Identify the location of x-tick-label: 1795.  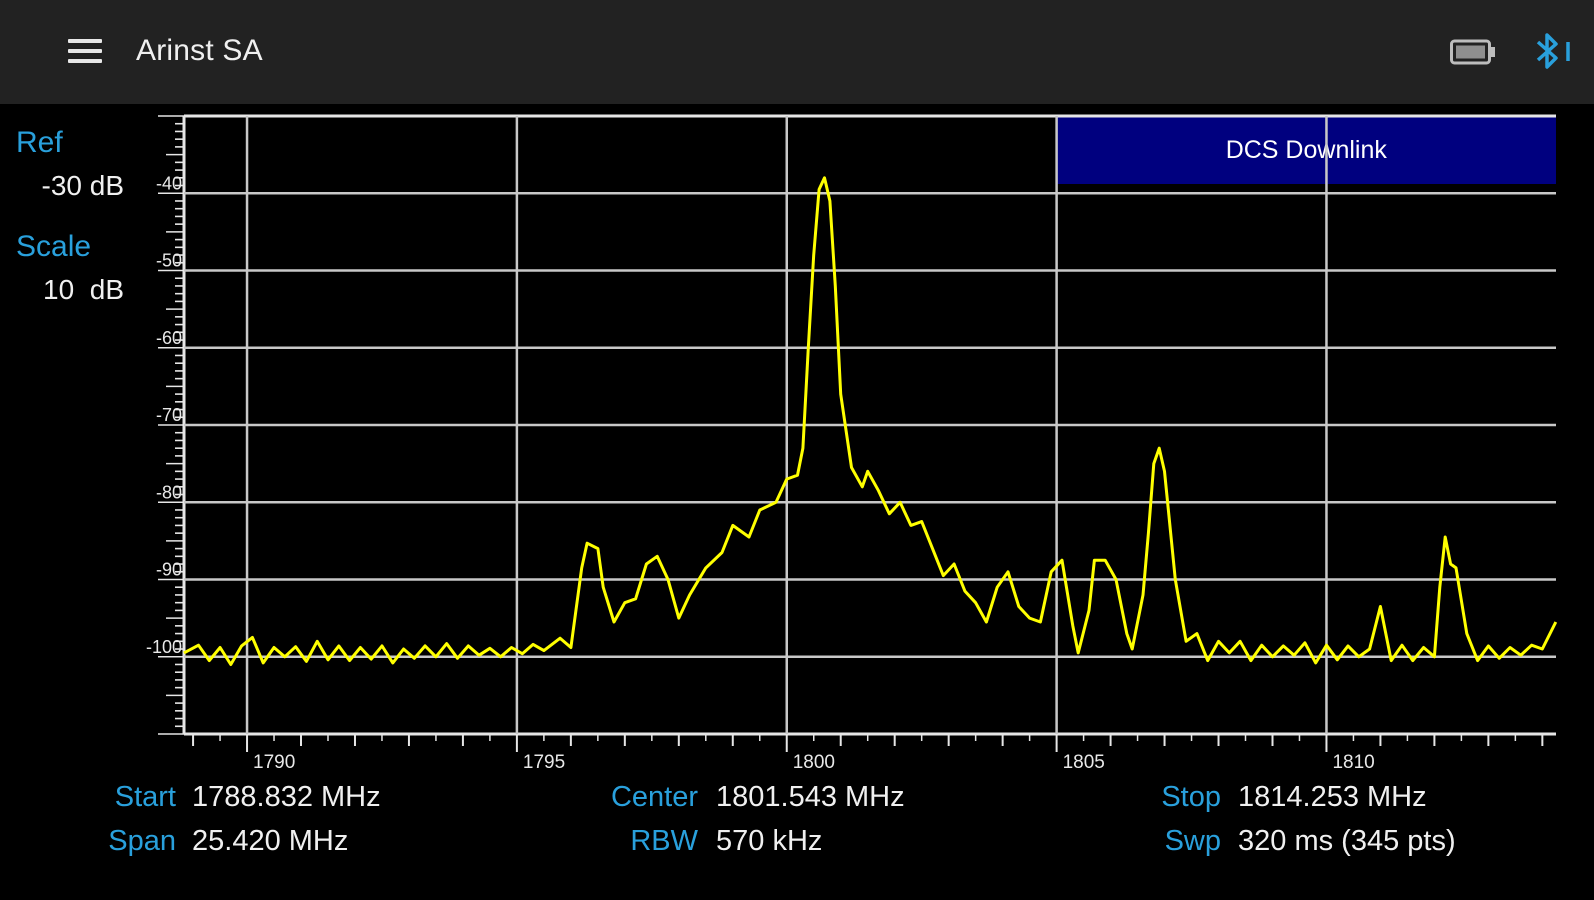
(544, 762).